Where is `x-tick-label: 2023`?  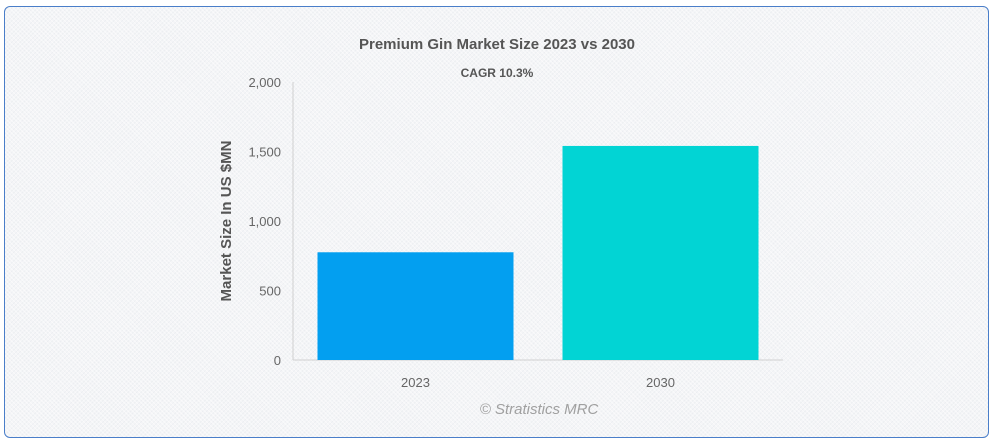 x-tick-label: 2023 is located at coordinates (415, 382).